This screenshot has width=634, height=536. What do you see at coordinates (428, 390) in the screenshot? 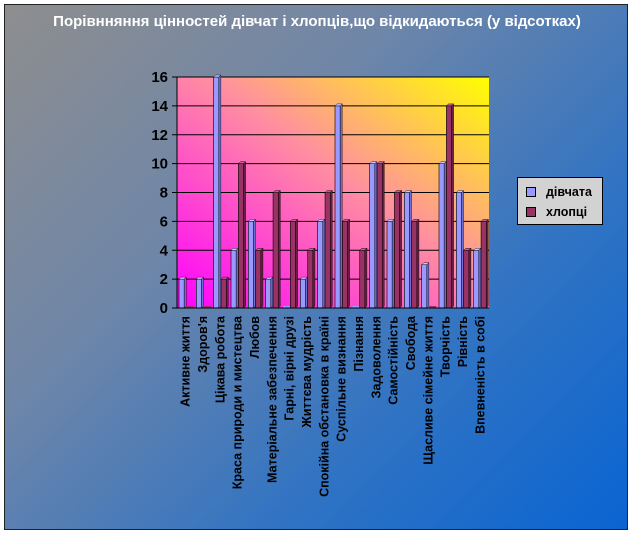
I see `x-tick-label: Щасливе сімейне життя` at bounding box center [428, 390].